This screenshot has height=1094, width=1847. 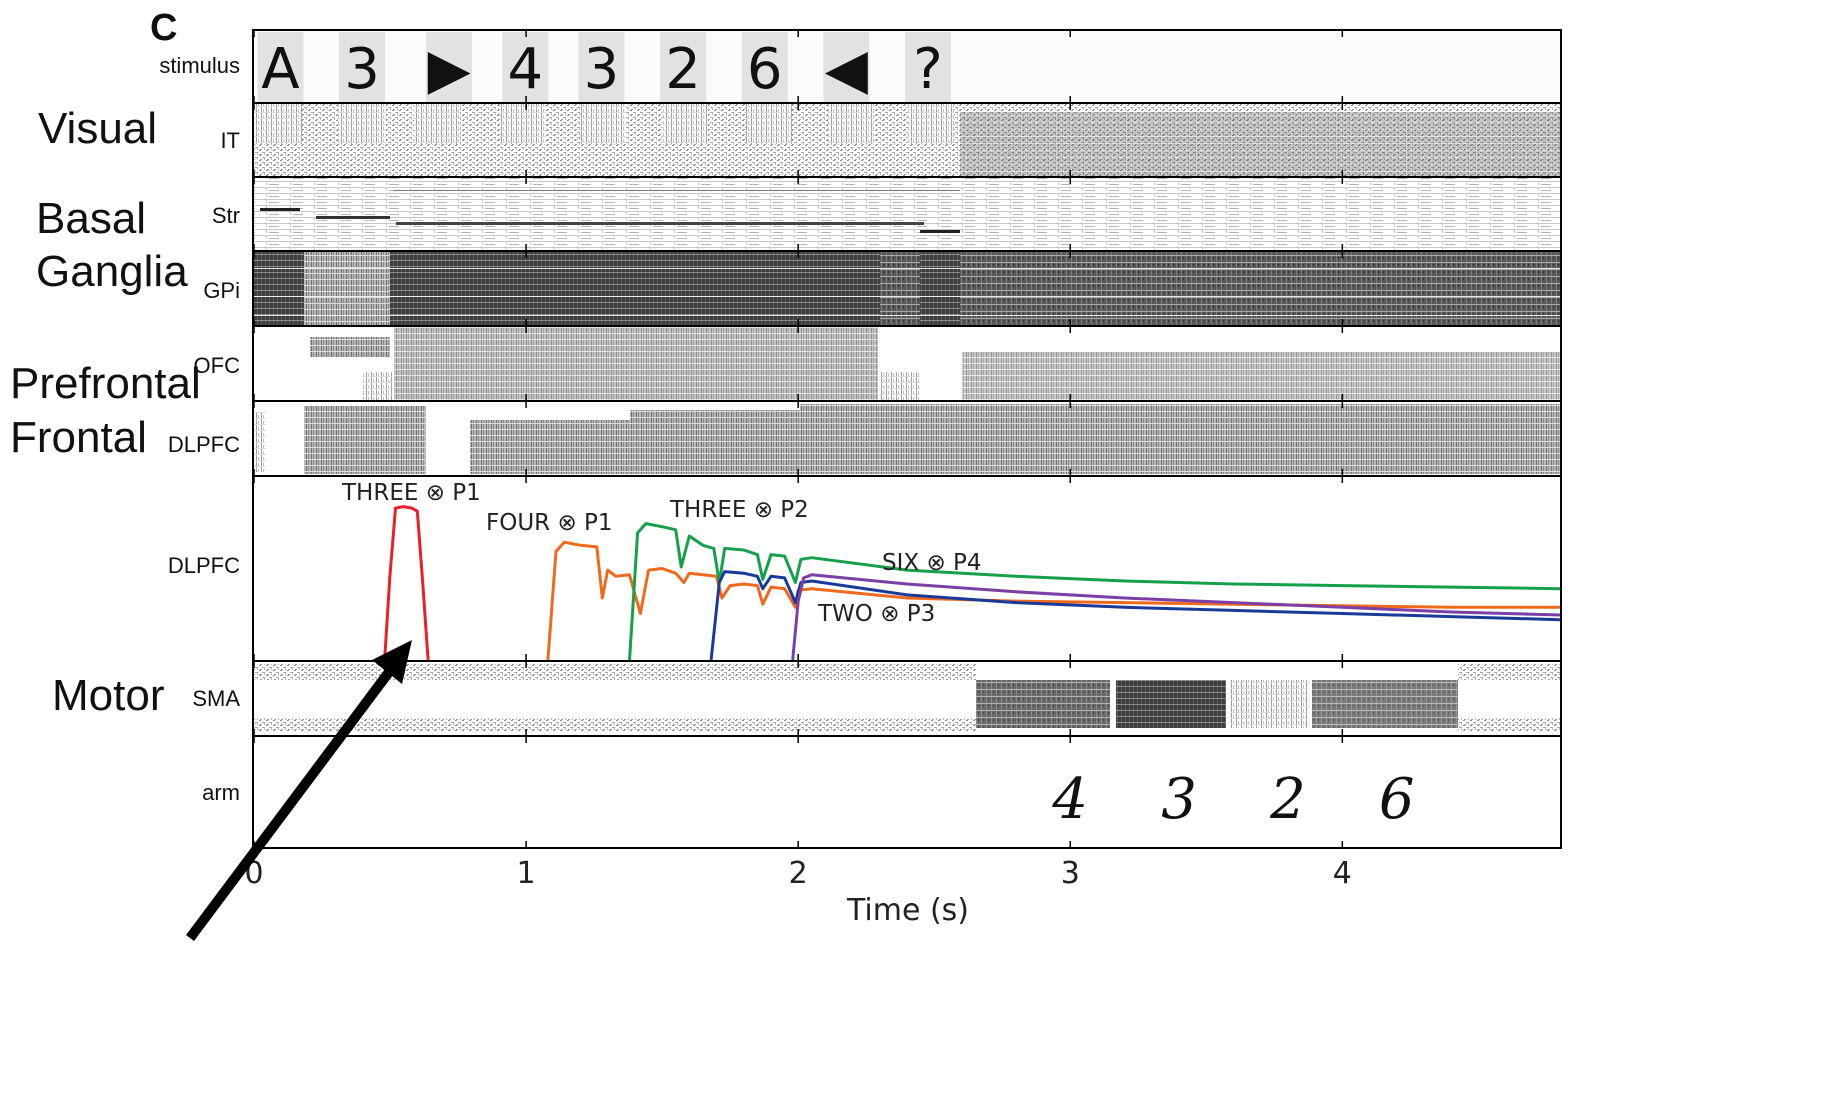 What do you see at coordinates (932, 563) in the screenshot?
I see `series-label-six-p4: SIX ⊗ P4` at bounding box center [932, 563].